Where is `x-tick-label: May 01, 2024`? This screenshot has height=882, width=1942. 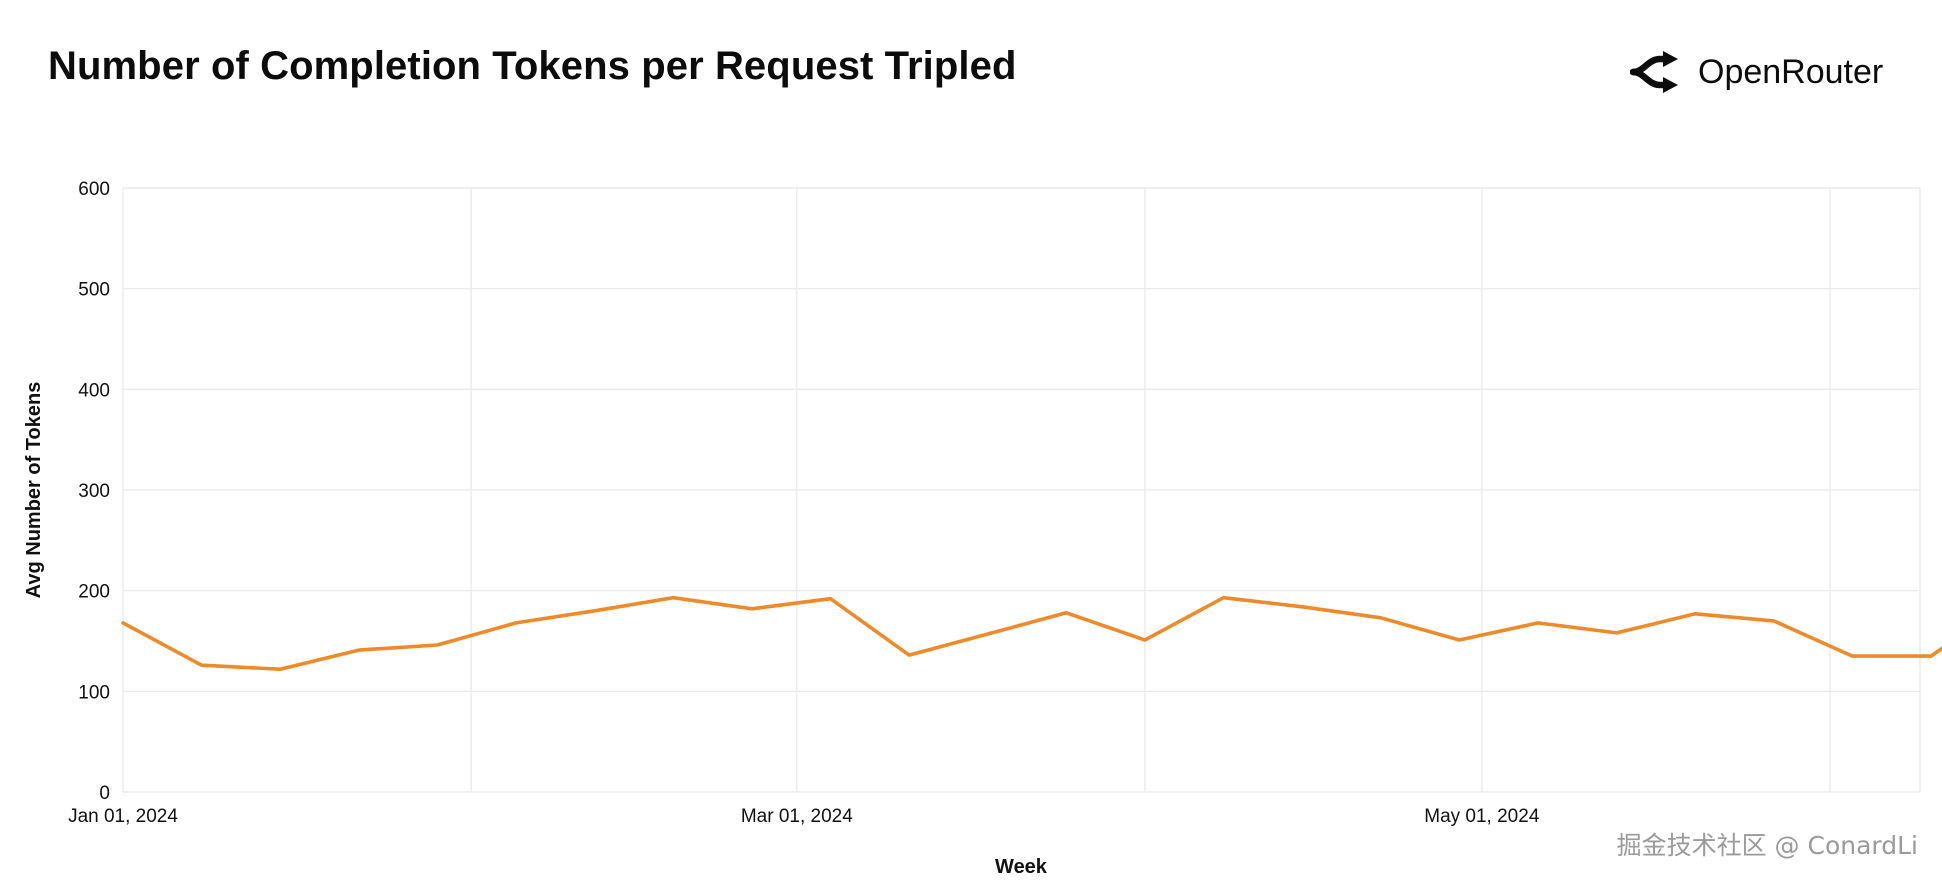 x-tick-label: May 01, 2024 is located at coordinates (1482, 816).